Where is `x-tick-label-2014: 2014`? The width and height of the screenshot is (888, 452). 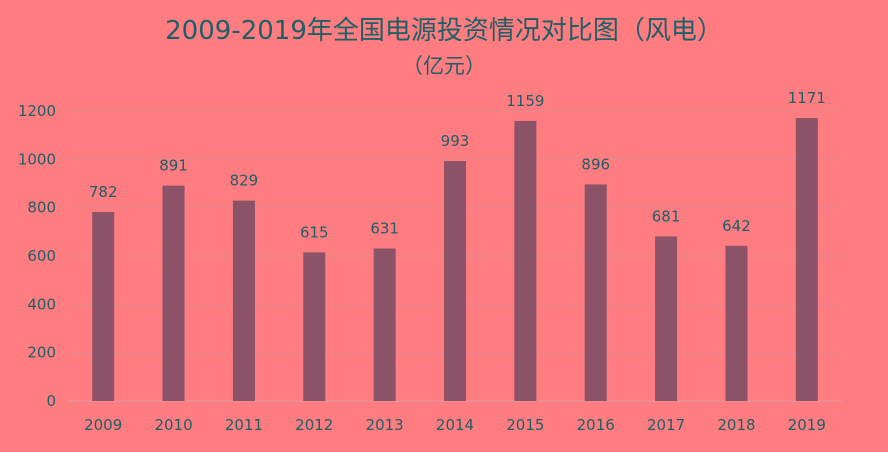 x-tick-label-2014: 2014 is located at coordinates (455, 425).